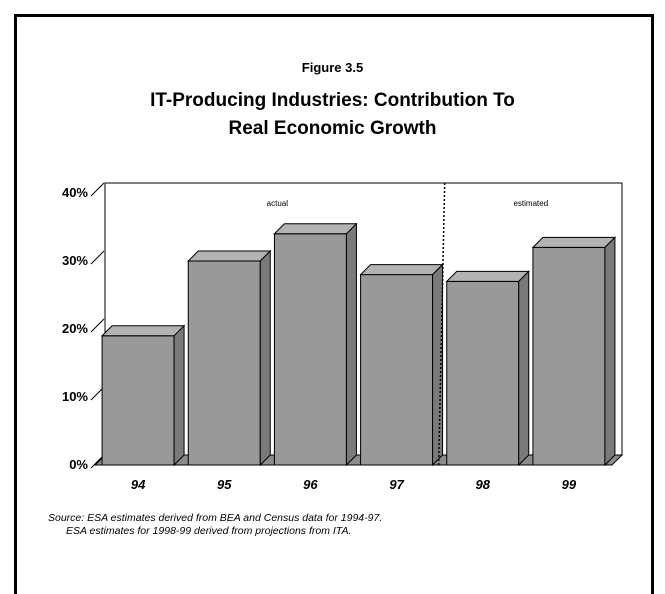 This screenshot has width=665, height=594. I want to click on x-tick-label: 95, so click(224, 484).